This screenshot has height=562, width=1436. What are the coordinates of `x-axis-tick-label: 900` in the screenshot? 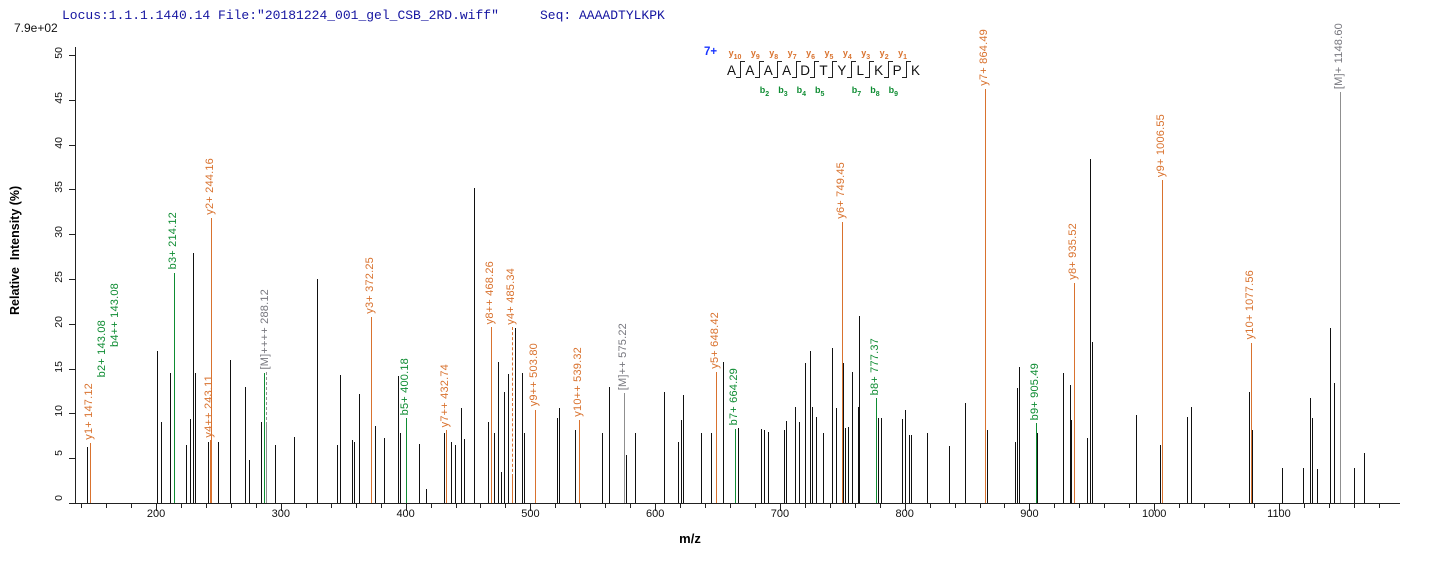 It's located at (1029, 514).